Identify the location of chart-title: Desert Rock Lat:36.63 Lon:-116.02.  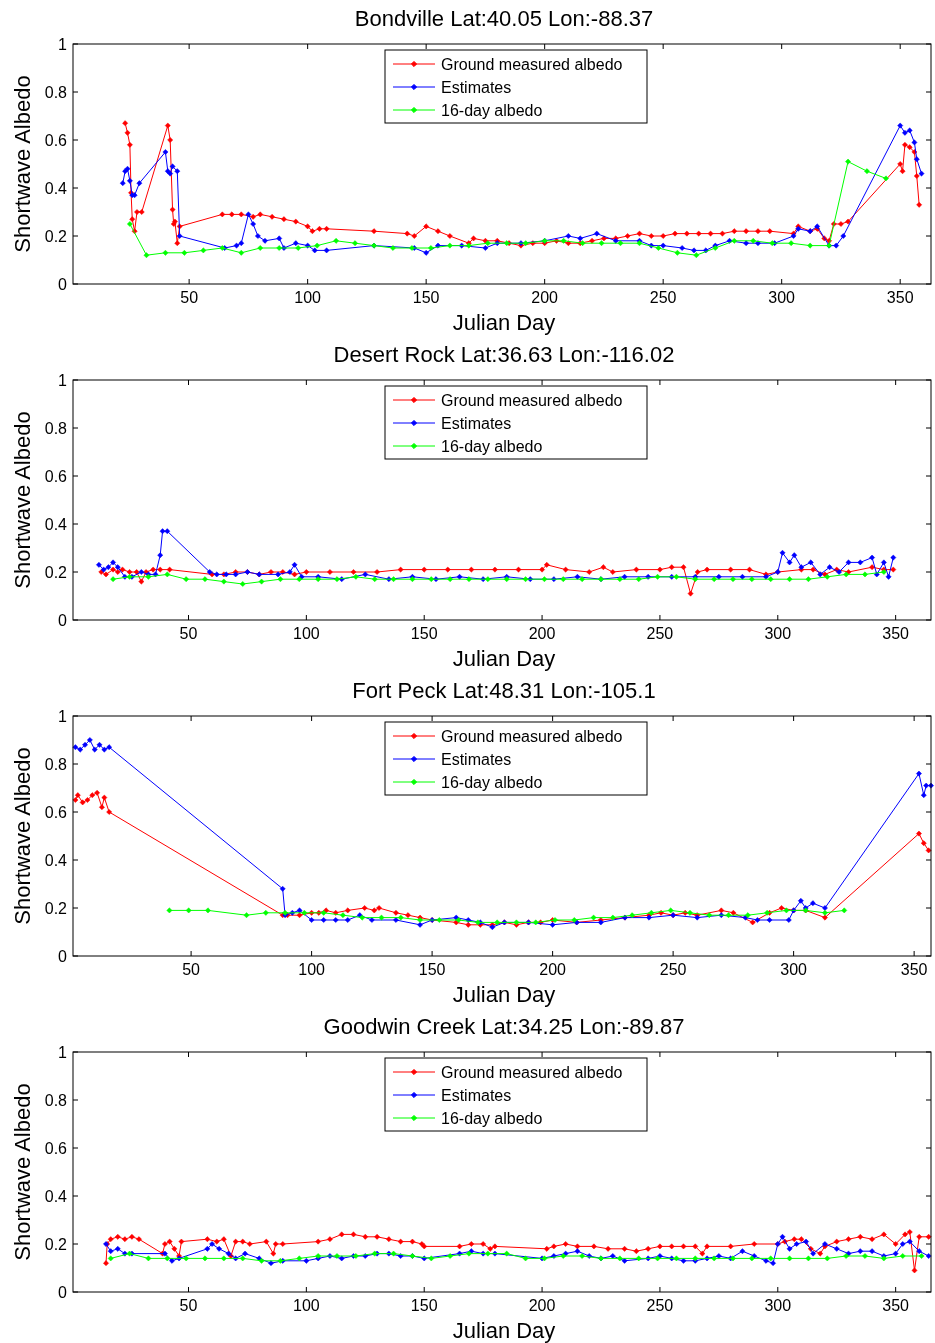
(504, 354).